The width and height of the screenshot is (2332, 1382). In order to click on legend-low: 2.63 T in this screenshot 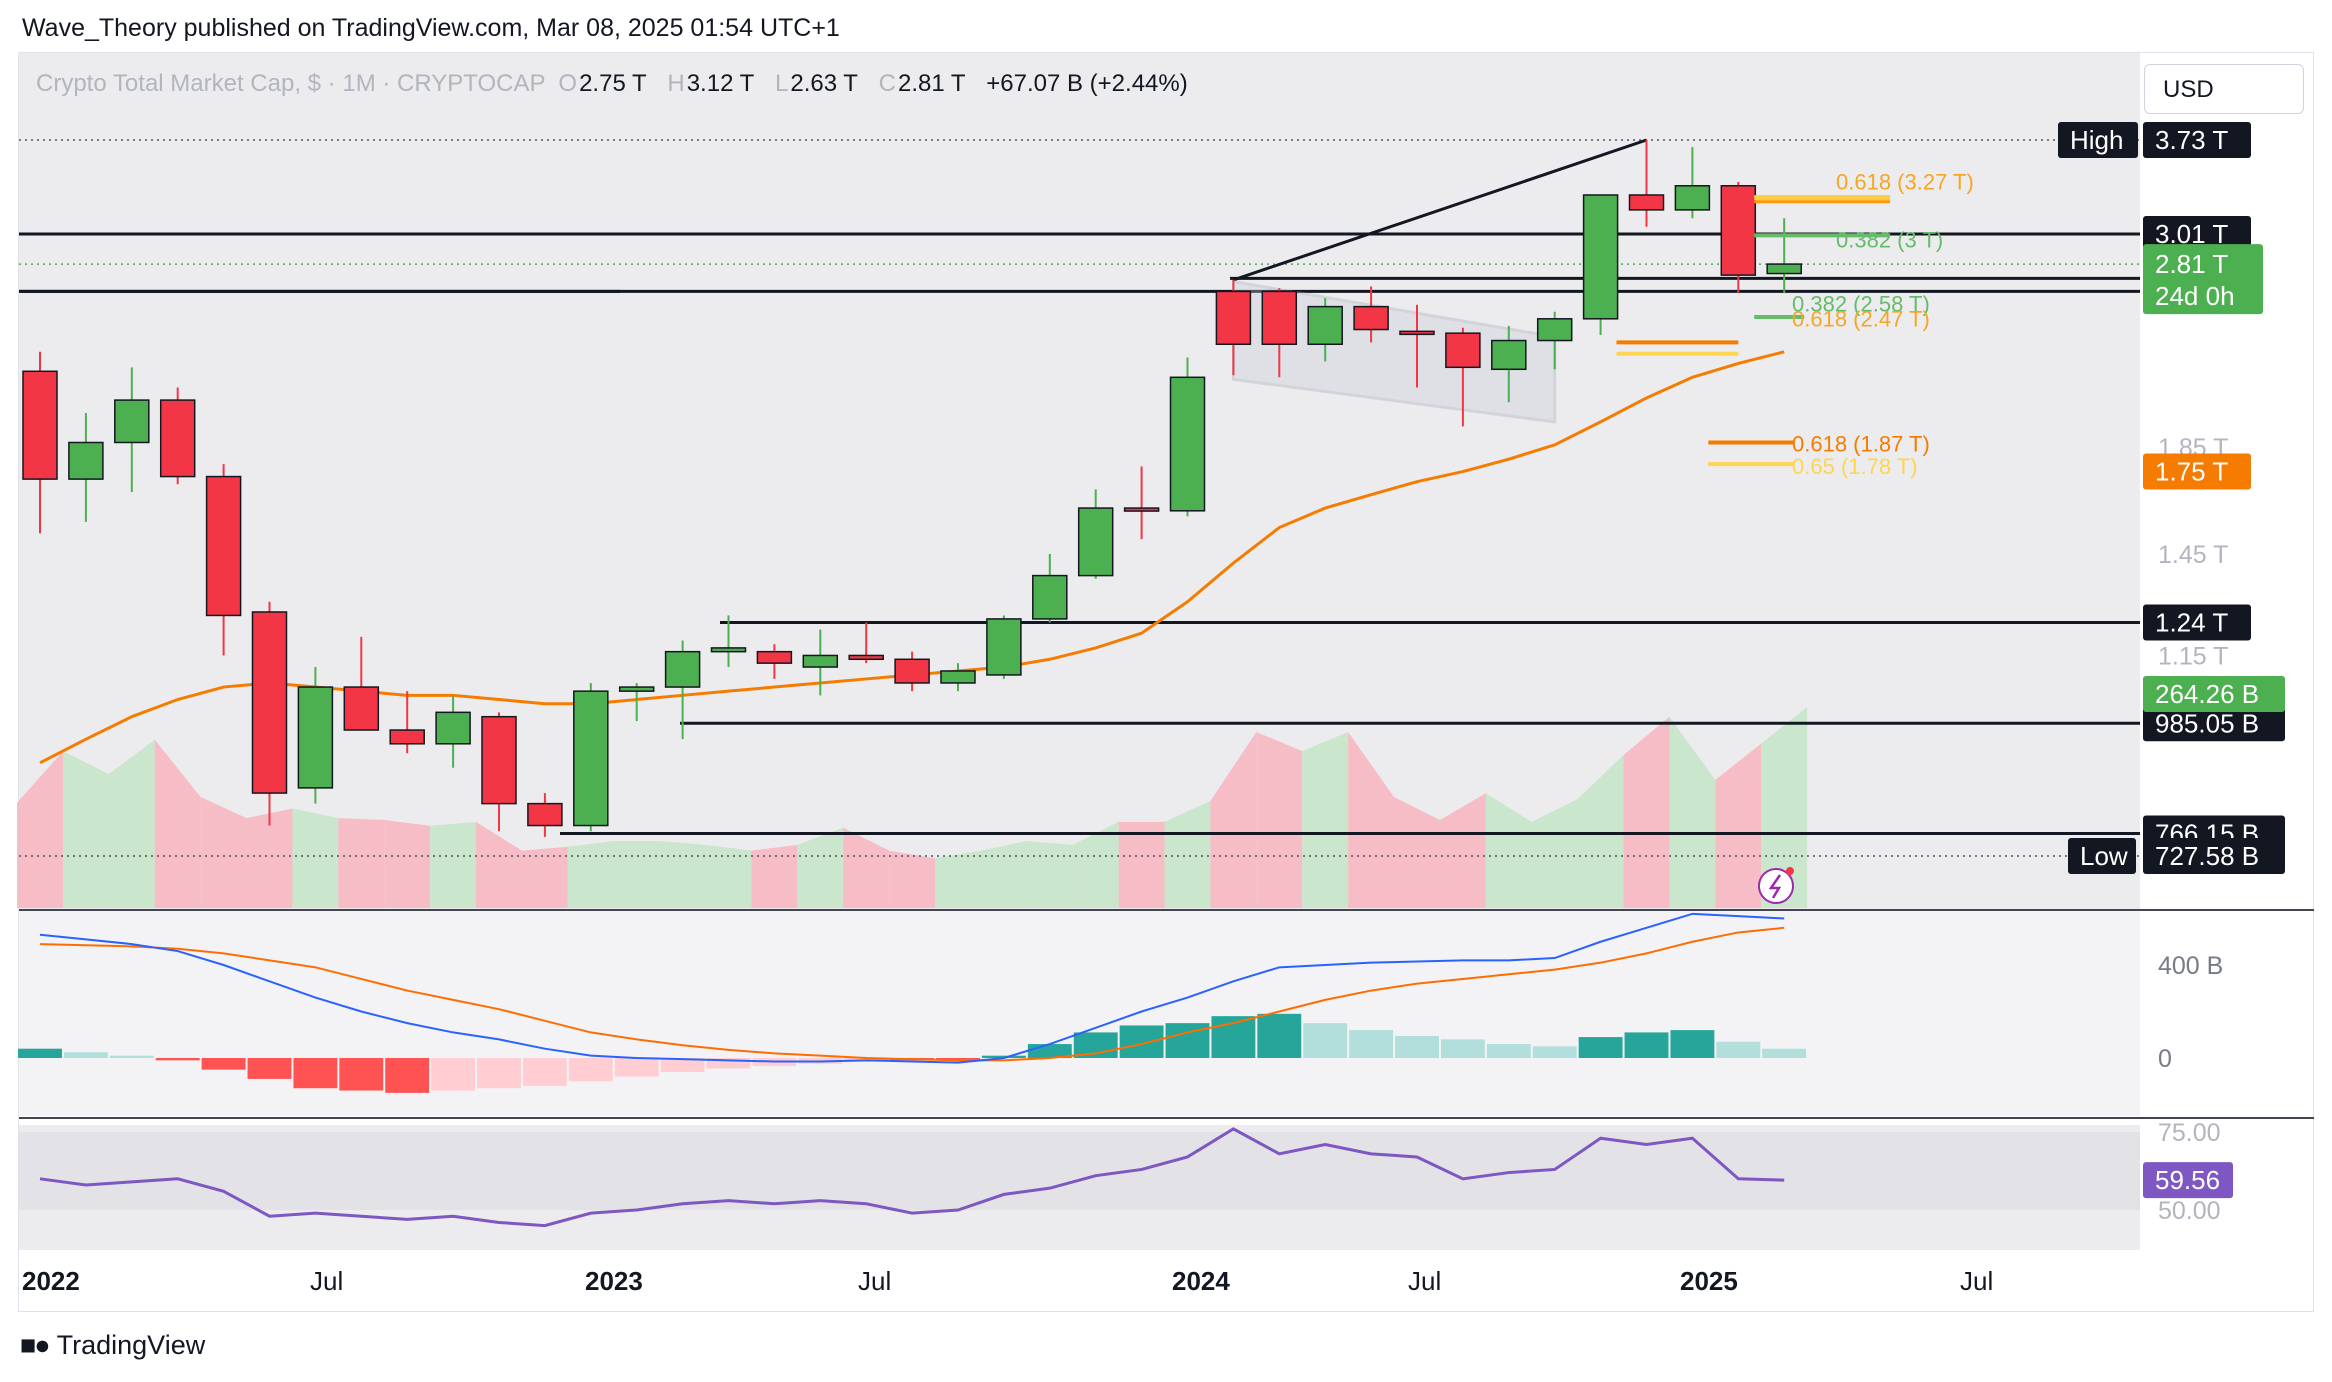, I will do `click(824, 83)`.